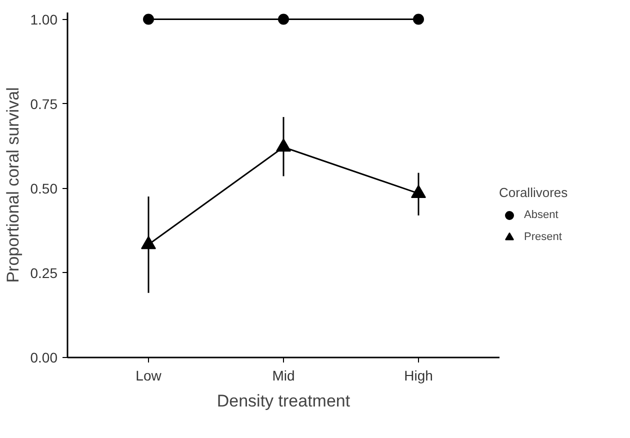 The width and height of the screenshot is (630, 438). Describe the element at coordinates (44, 188) in the screenshot. I see `y-tick-label: 0.50` at that location.